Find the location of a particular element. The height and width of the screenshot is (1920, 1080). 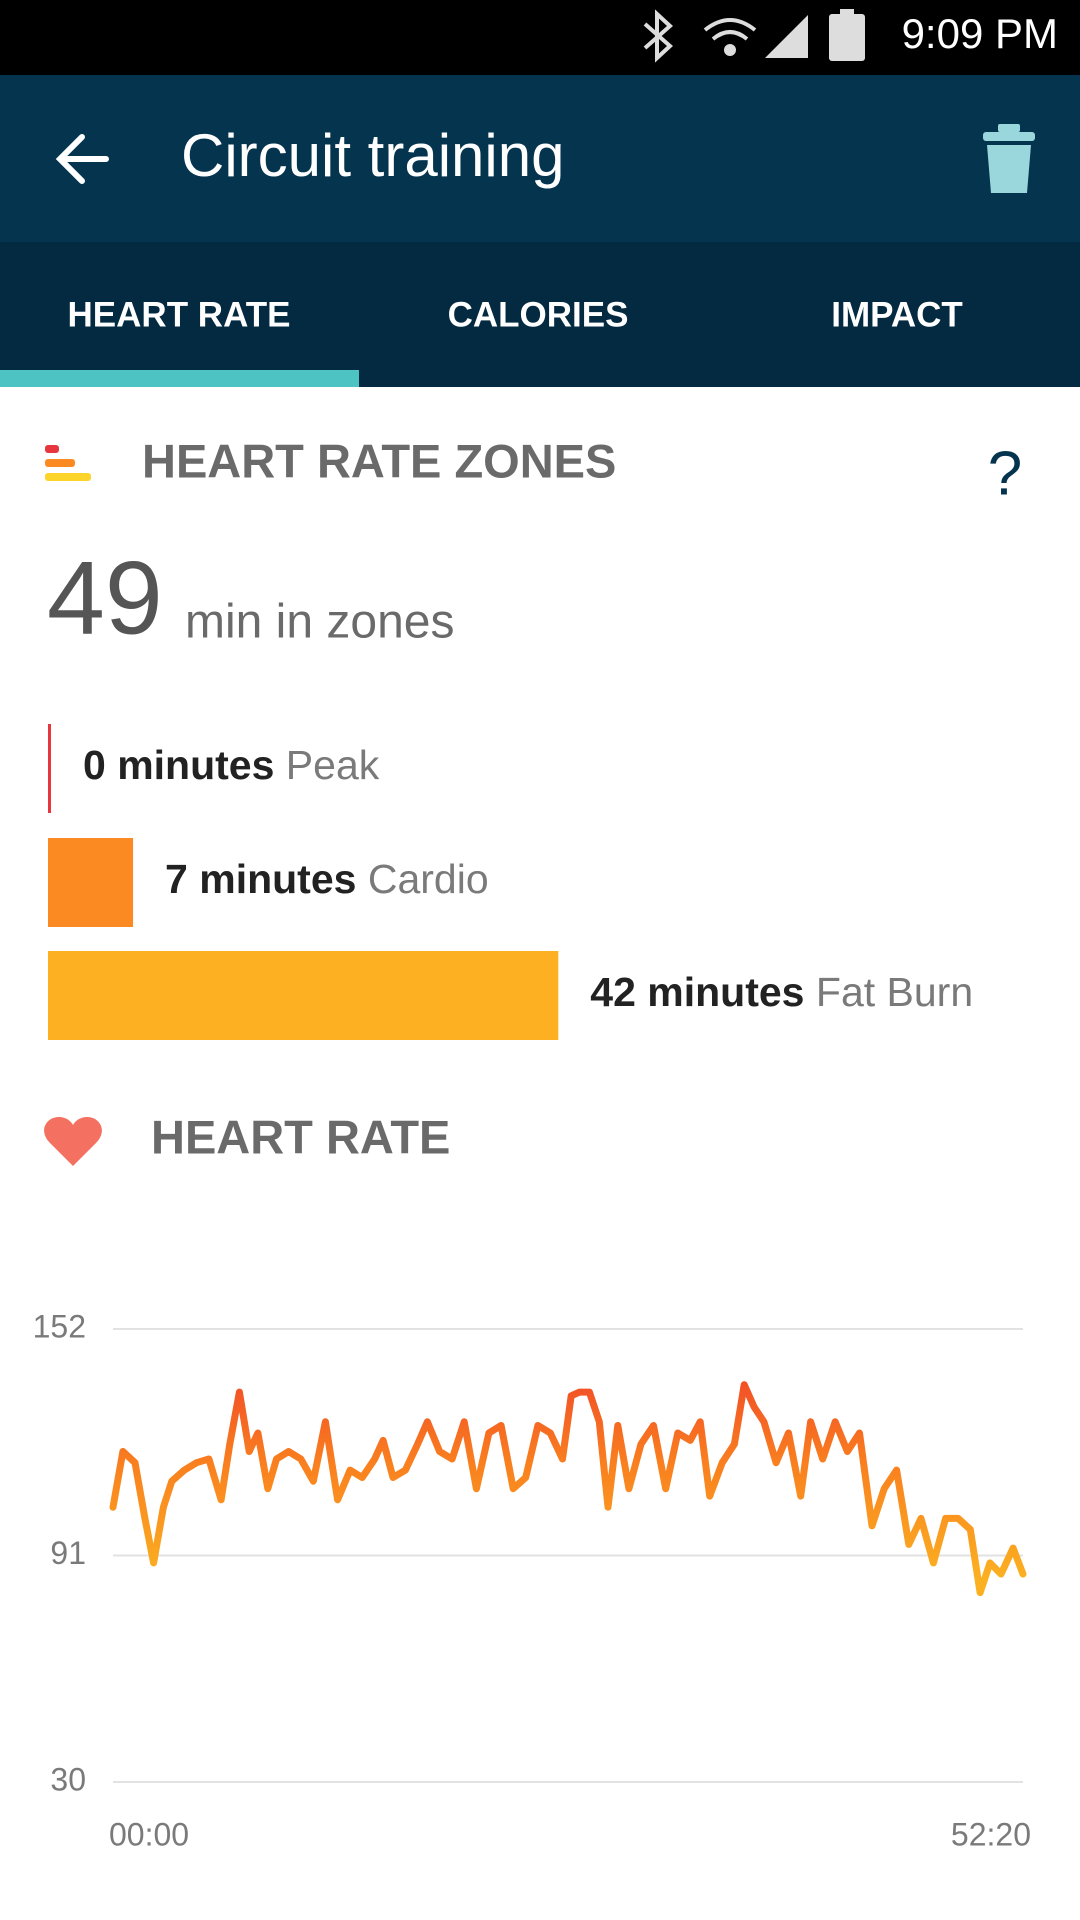

zone-label: 42 minutes Fat Burn is located at coordinates (781, 992).